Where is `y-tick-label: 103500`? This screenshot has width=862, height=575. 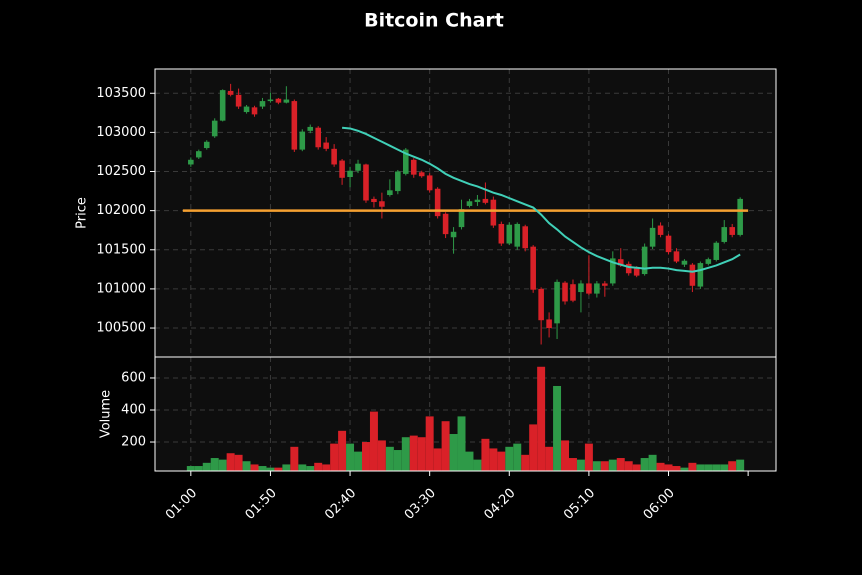
y-tick-label: 103500 is located at coordinates (121, 93).